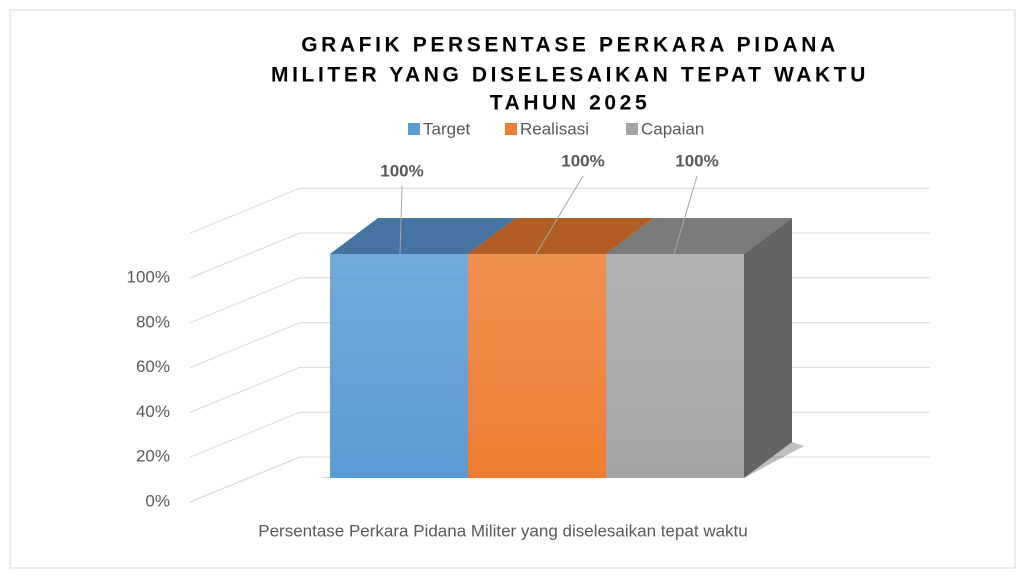 The image size is (1025, 578). Describe the element at coordinates (554, 128) in the screenshot. I see `legend-label: Realisasi` at that location.